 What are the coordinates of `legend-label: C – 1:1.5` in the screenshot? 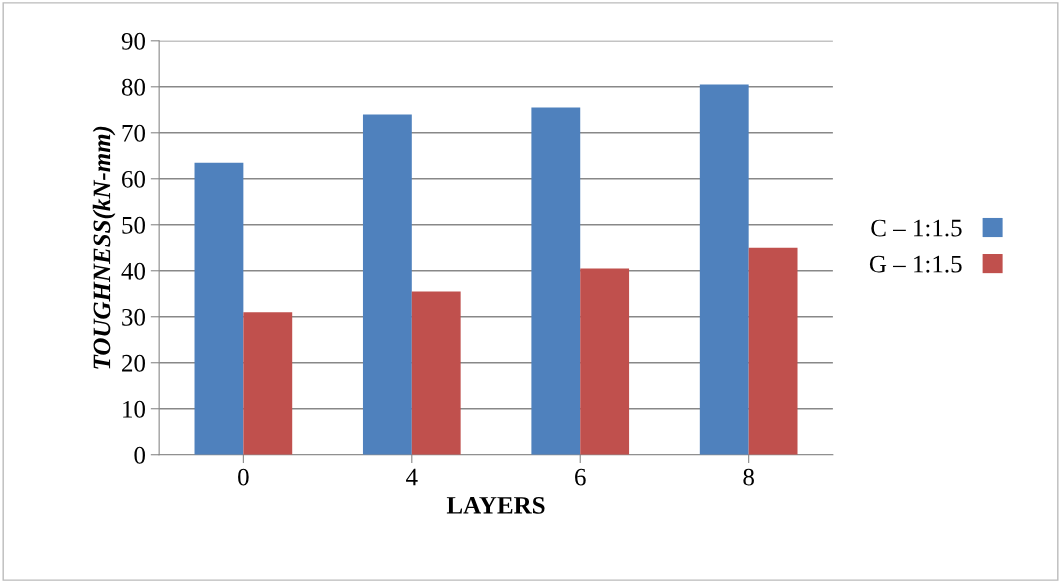 It's located at (916, 228).